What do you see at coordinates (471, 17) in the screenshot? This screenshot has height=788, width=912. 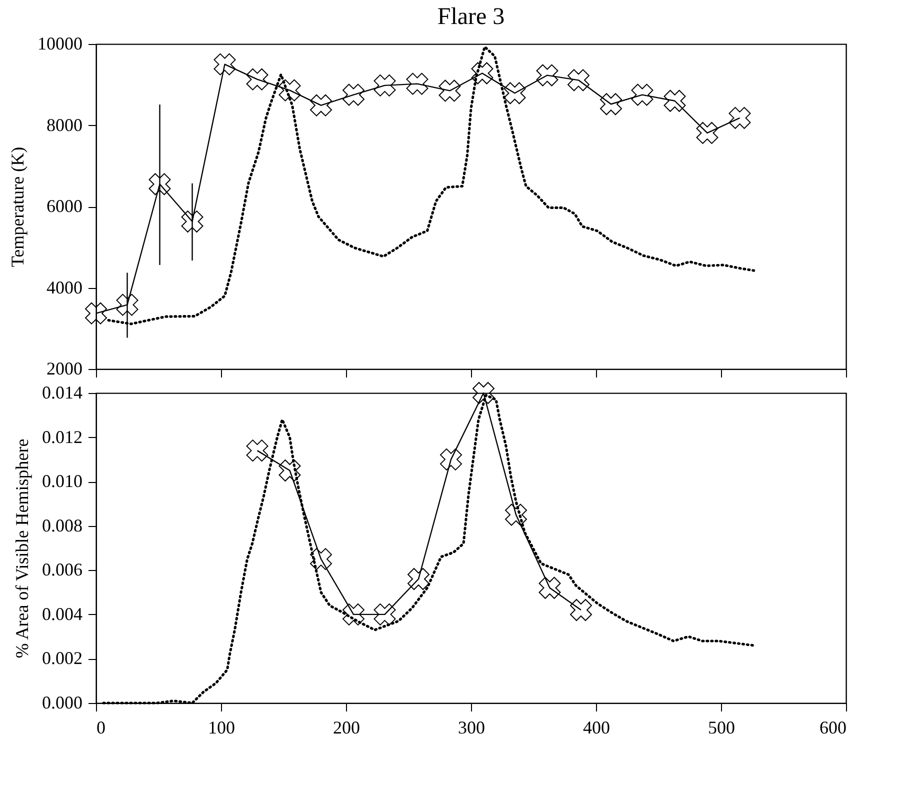 I see `chart-title: Flare 3` at bounding box center [471, 17].